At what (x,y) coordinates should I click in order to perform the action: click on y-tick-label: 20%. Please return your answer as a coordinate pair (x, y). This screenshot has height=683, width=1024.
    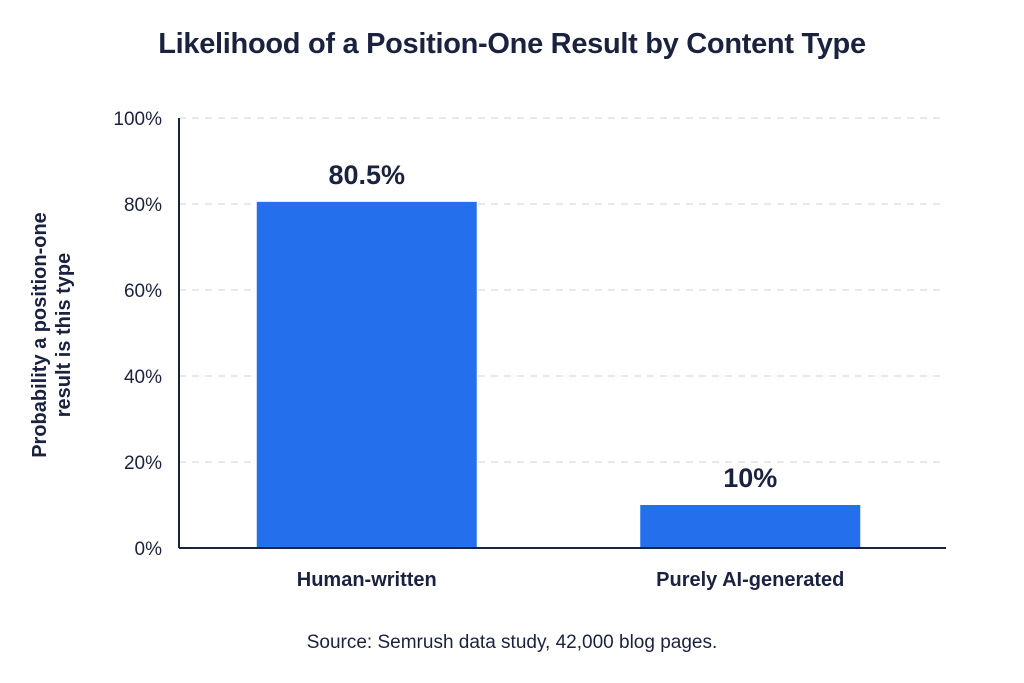
    Looking at the image, I should click on (143, 463).